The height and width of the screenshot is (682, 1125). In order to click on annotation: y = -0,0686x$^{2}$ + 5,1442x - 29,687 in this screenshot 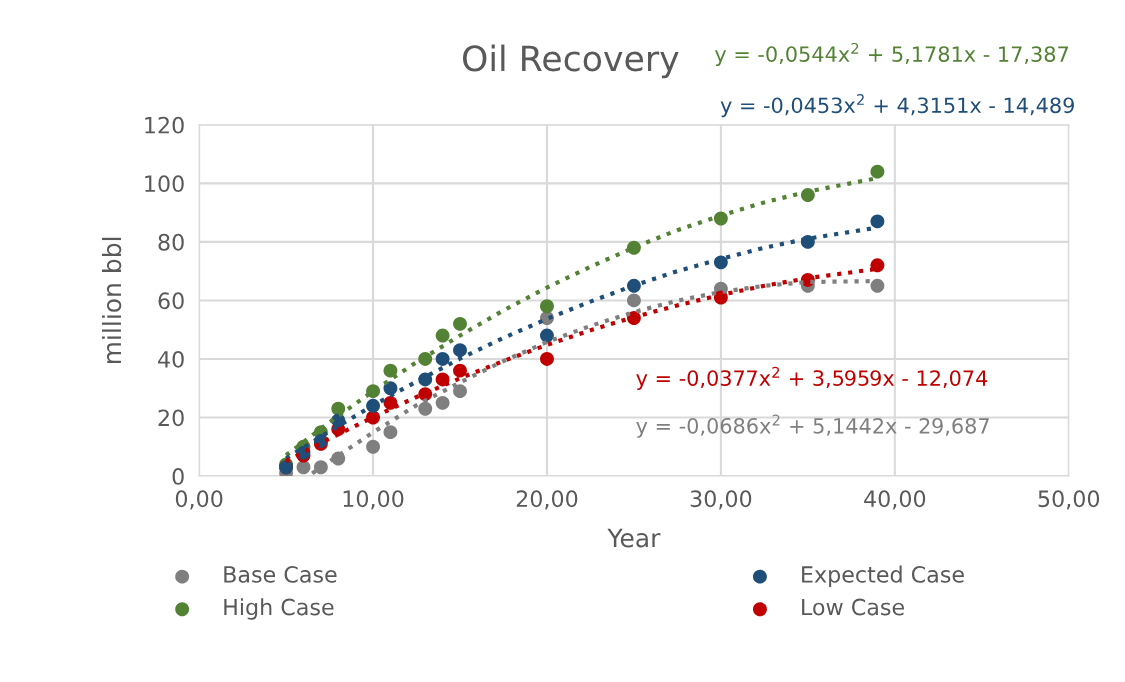, I will do `click(812, 426)`.